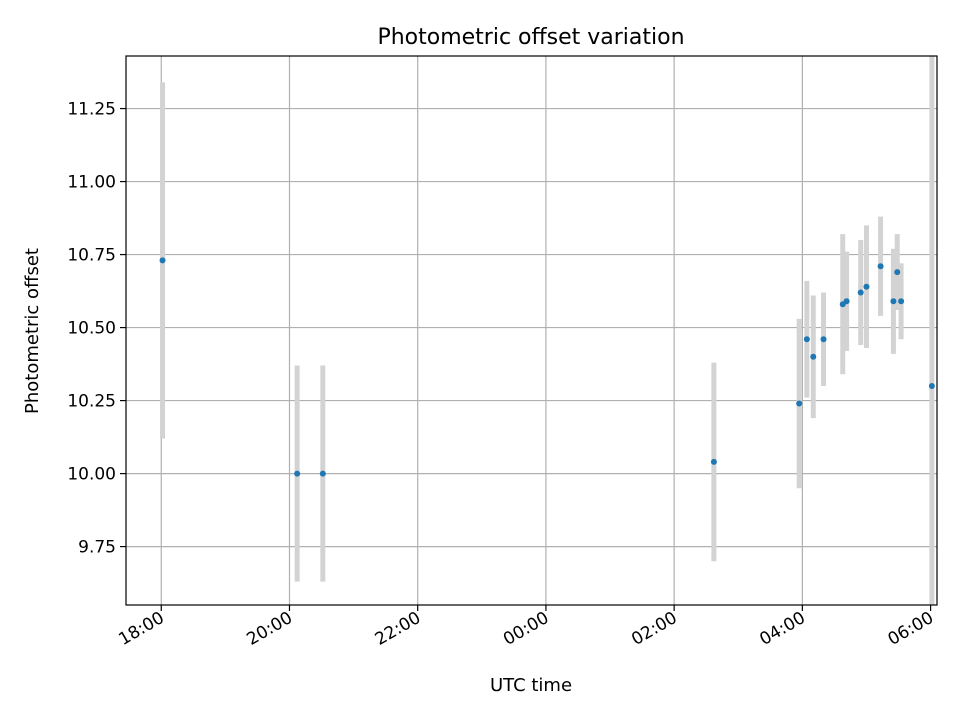 The height and width of the screenshot is (720, 960). I want to click on y-tick-label: 10.25, so click(91, 402).